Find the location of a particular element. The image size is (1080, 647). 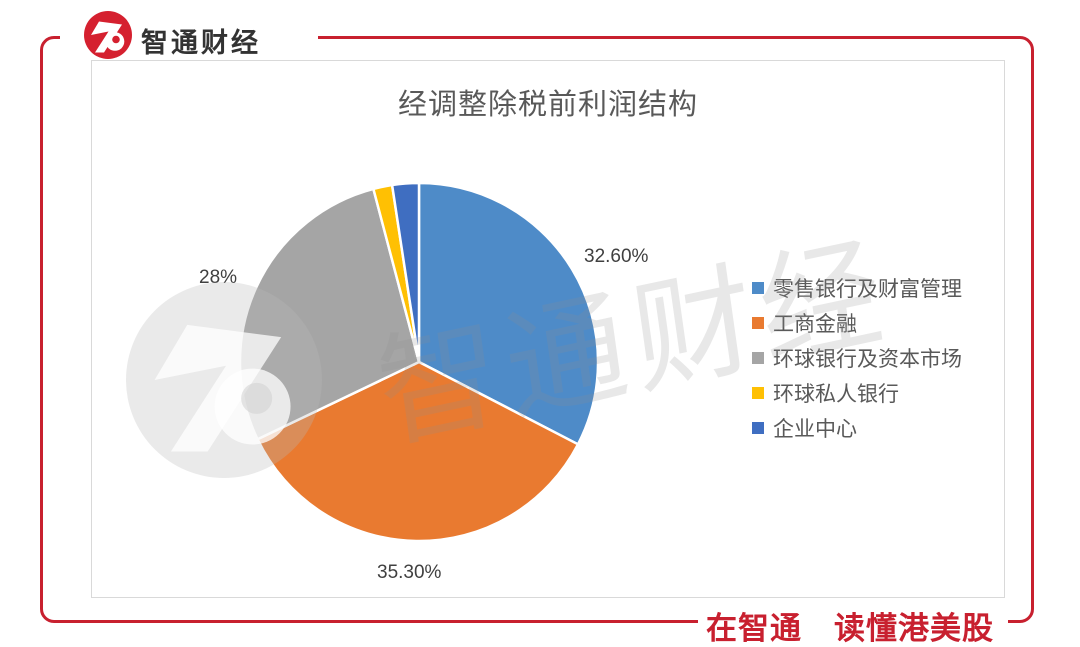

legend-item-4: 企业中心 is located at coordinates (857, 427).